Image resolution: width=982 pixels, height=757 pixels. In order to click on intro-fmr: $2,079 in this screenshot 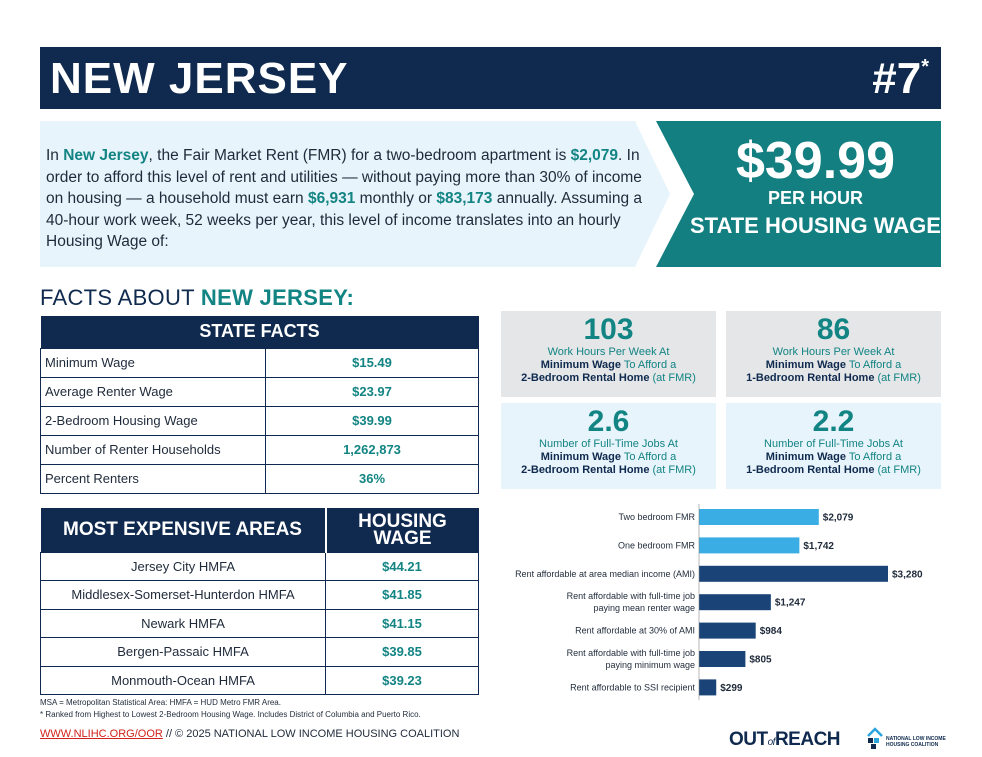, I will do `click(594, 155)`.